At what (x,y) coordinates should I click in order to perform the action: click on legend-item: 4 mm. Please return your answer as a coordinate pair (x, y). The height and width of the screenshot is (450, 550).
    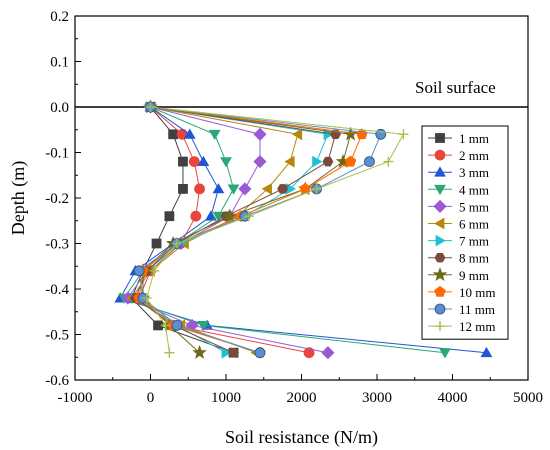
    Looking at the image, I should click on (458, 189).